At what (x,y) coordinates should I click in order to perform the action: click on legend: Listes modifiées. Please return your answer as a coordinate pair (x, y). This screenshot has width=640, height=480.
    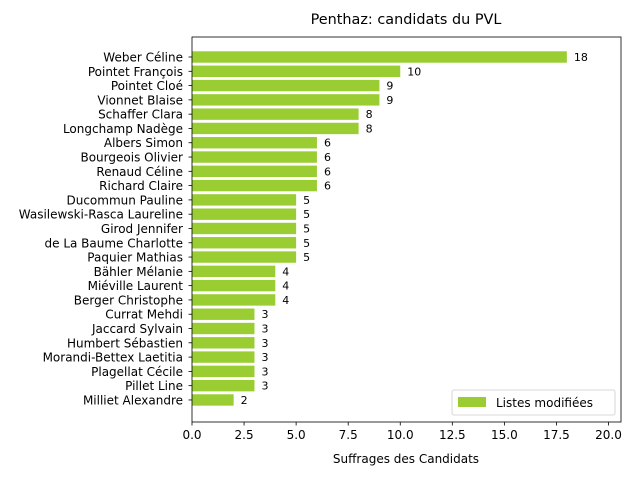
    Looking at the image, I should click on (533, 402).